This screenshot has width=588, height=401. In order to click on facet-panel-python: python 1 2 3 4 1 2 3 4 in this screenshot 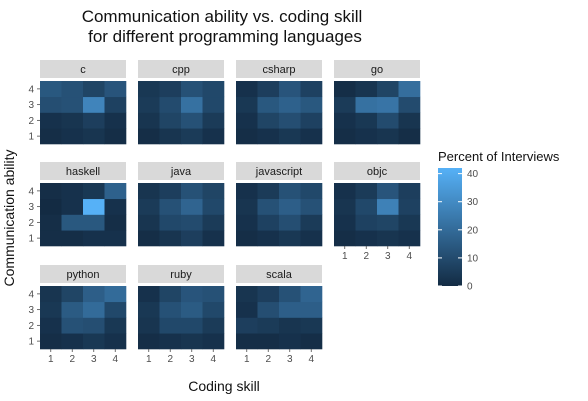, I will do `click(77, 315)`.